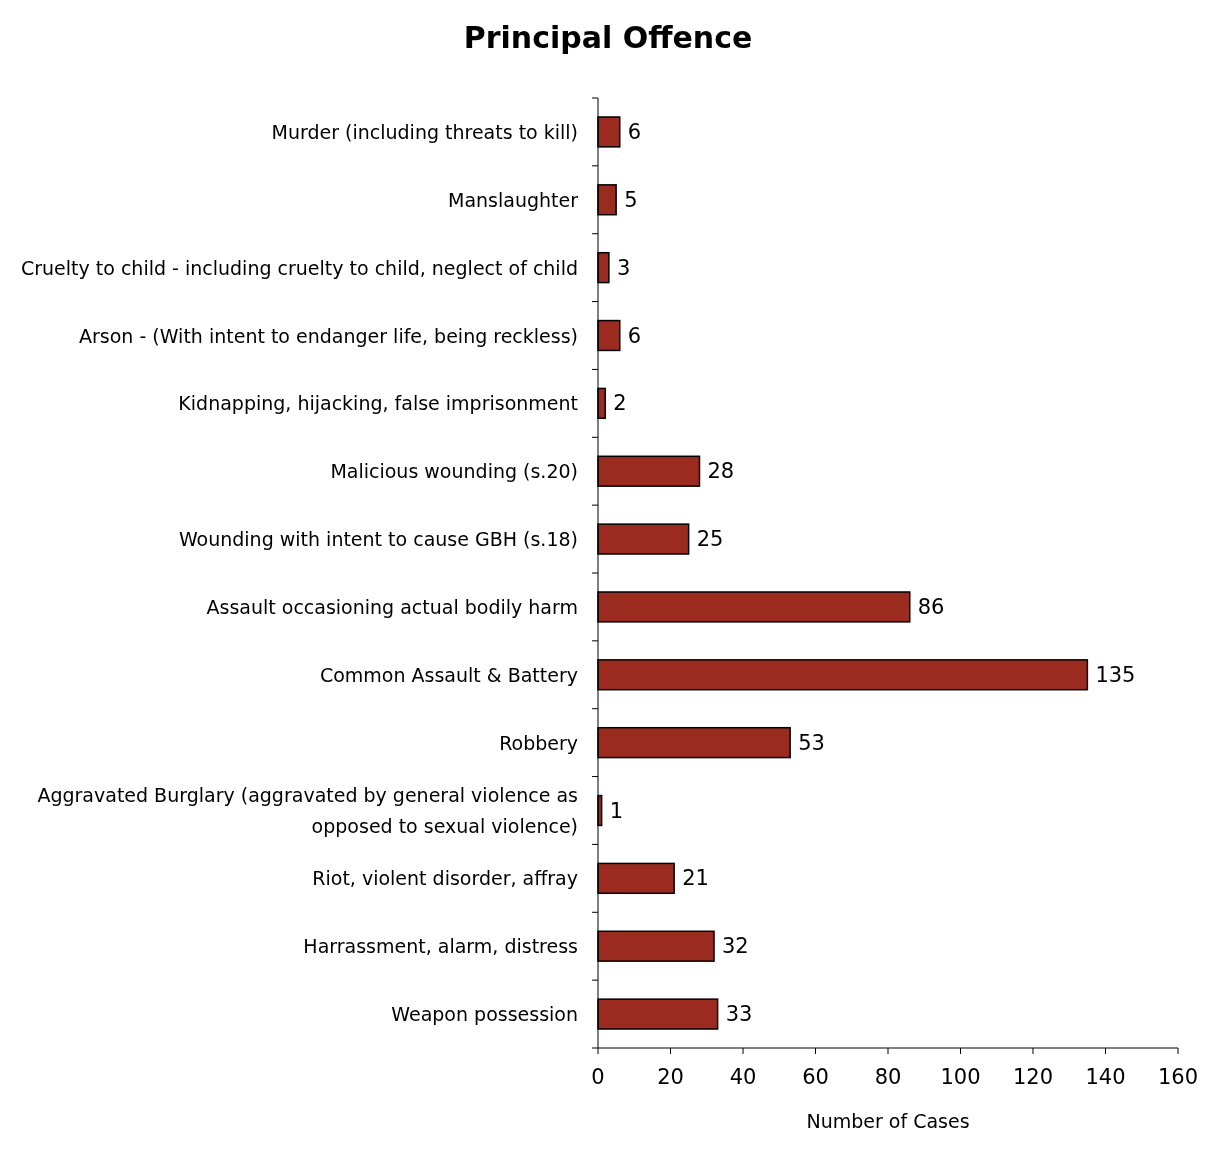 Image resolution: width=1220 pixels, height=1155 pixels. I want to click on x-tick-label: 40, so click(743, 1077).